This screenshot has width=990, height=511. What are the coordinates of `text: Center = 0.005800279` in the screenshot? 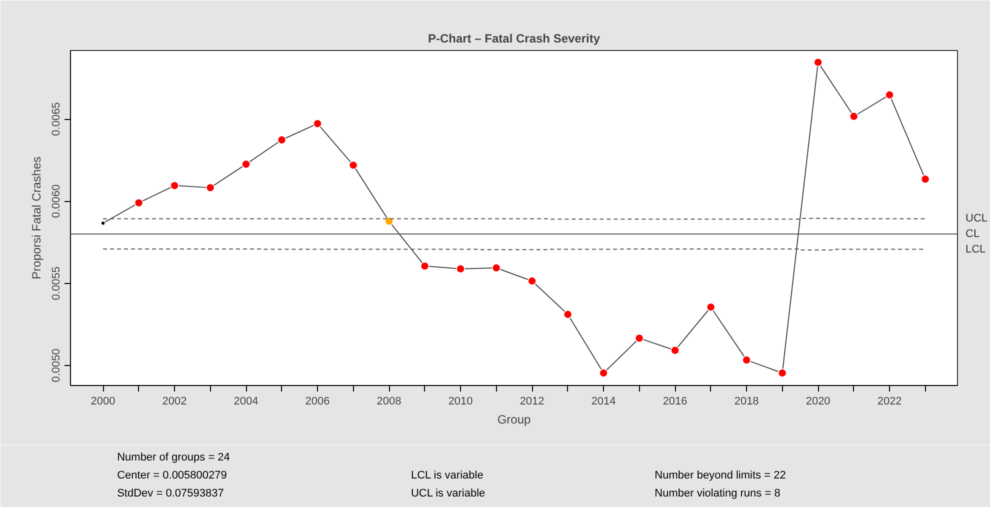 It's located at (172, 476).